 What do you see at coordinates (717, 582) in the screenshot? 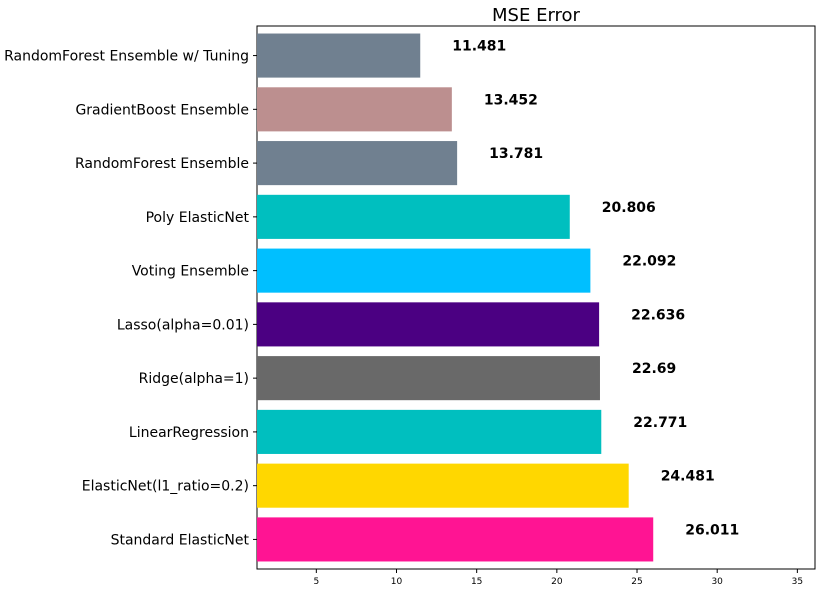
I see `x-tick-label: 30` at bounding box center [717, 582].